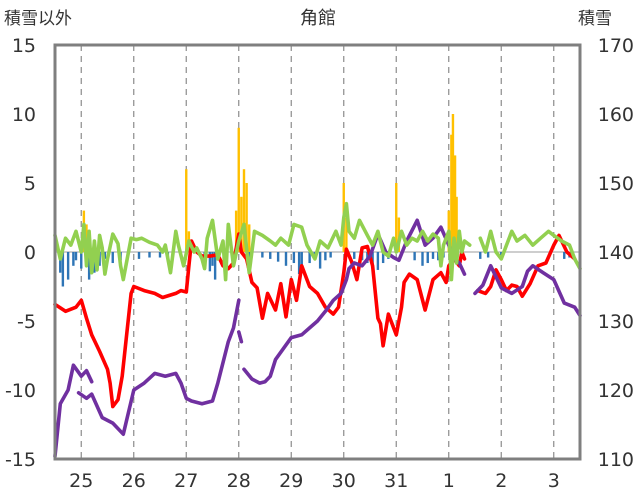  Describe the element at coordinates (239, 481) in the screenshot. I see `x-tick-label: 28` at that location.